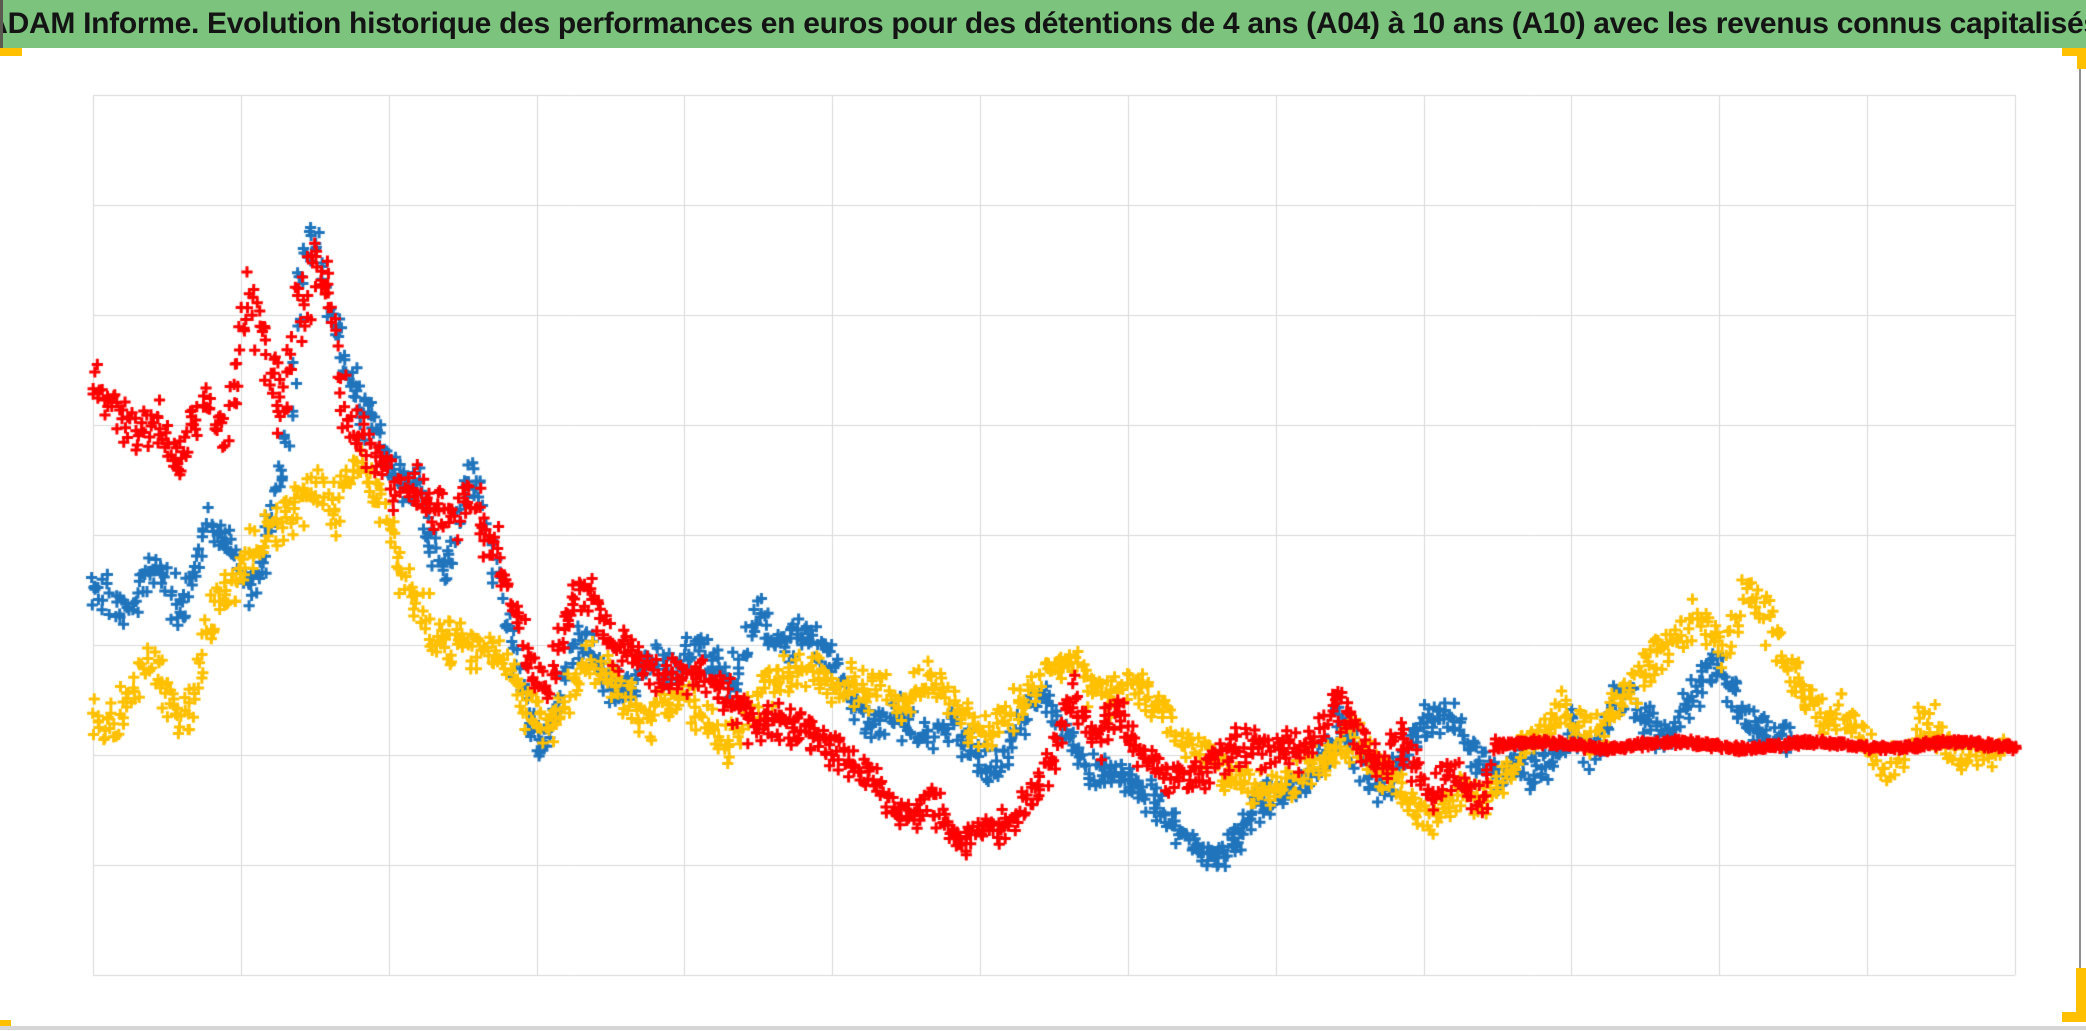 Image resolution: width=2086 pixels, height=1031 pixels. I want to click on accent-mark-bottom-left, so click(5, 1025).